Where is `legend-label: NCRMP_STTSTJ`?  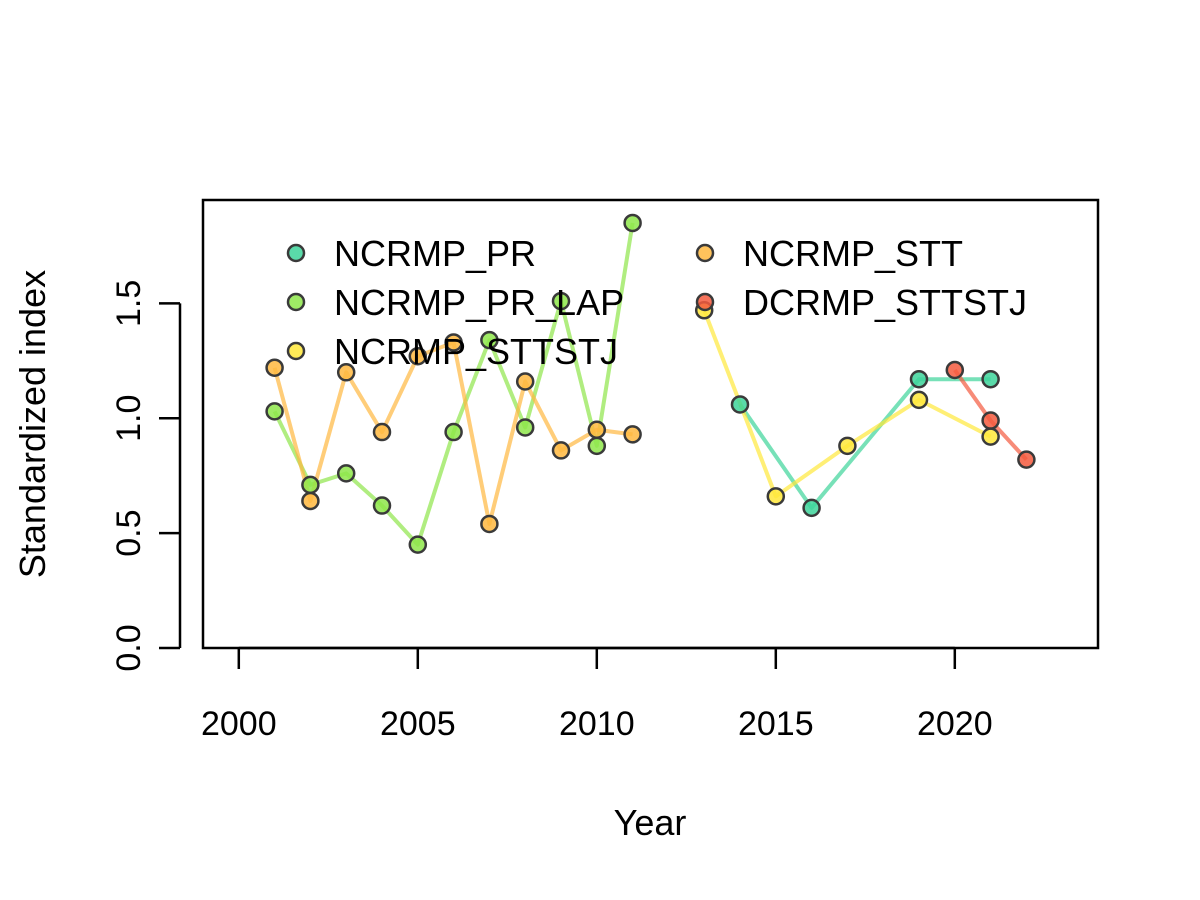
legend-label: NCRMP_STTSTJ is located at coordinates (476, 351).